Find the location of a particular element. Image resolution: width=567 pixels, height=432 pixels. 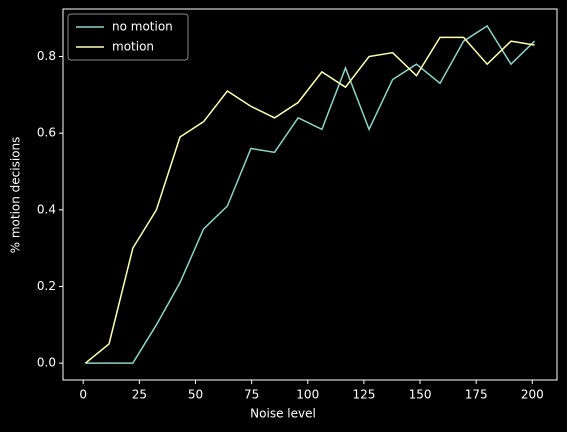

x-tick-label: 150 is located at coordinates (420, 395).